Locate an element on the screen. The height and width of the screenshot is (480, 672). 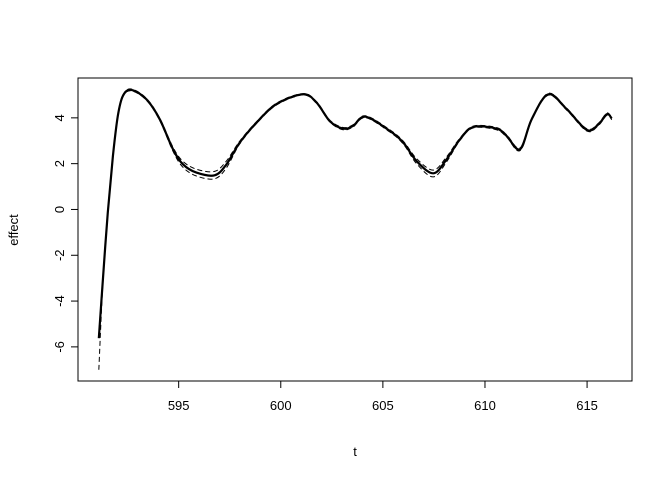
y-tick-label: 0 is located at coordinates (59, 209).